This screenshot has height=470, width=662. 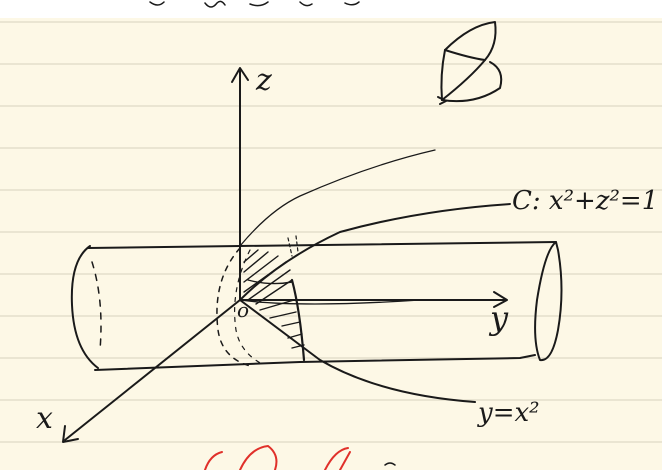 I want to click on red-scribble, so click(x=277, y=457).